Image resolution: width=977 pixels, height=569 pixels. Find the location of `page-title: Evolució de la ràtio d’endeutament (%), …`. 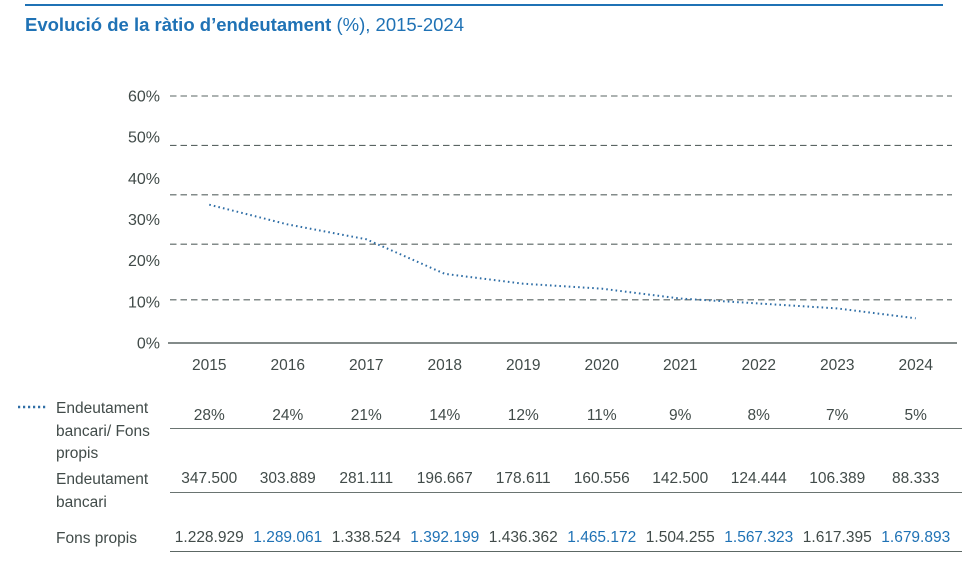

page-title: Evolució de la ràtio d’endeutament (%), … is located at coordinates (244, 25).